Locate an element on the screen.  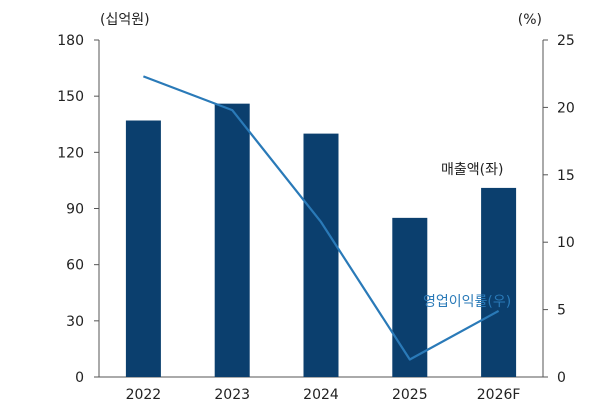
right-tick-label: 20 is located at coordinates (566, 108).